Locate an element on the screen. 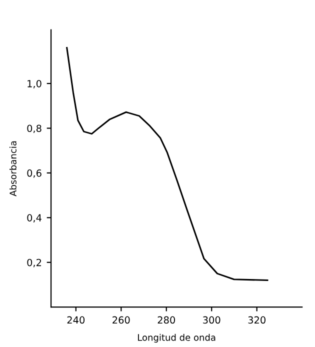 The image size is (315, 347). x-tick-label: 260 is located at coordinates (121, 320).